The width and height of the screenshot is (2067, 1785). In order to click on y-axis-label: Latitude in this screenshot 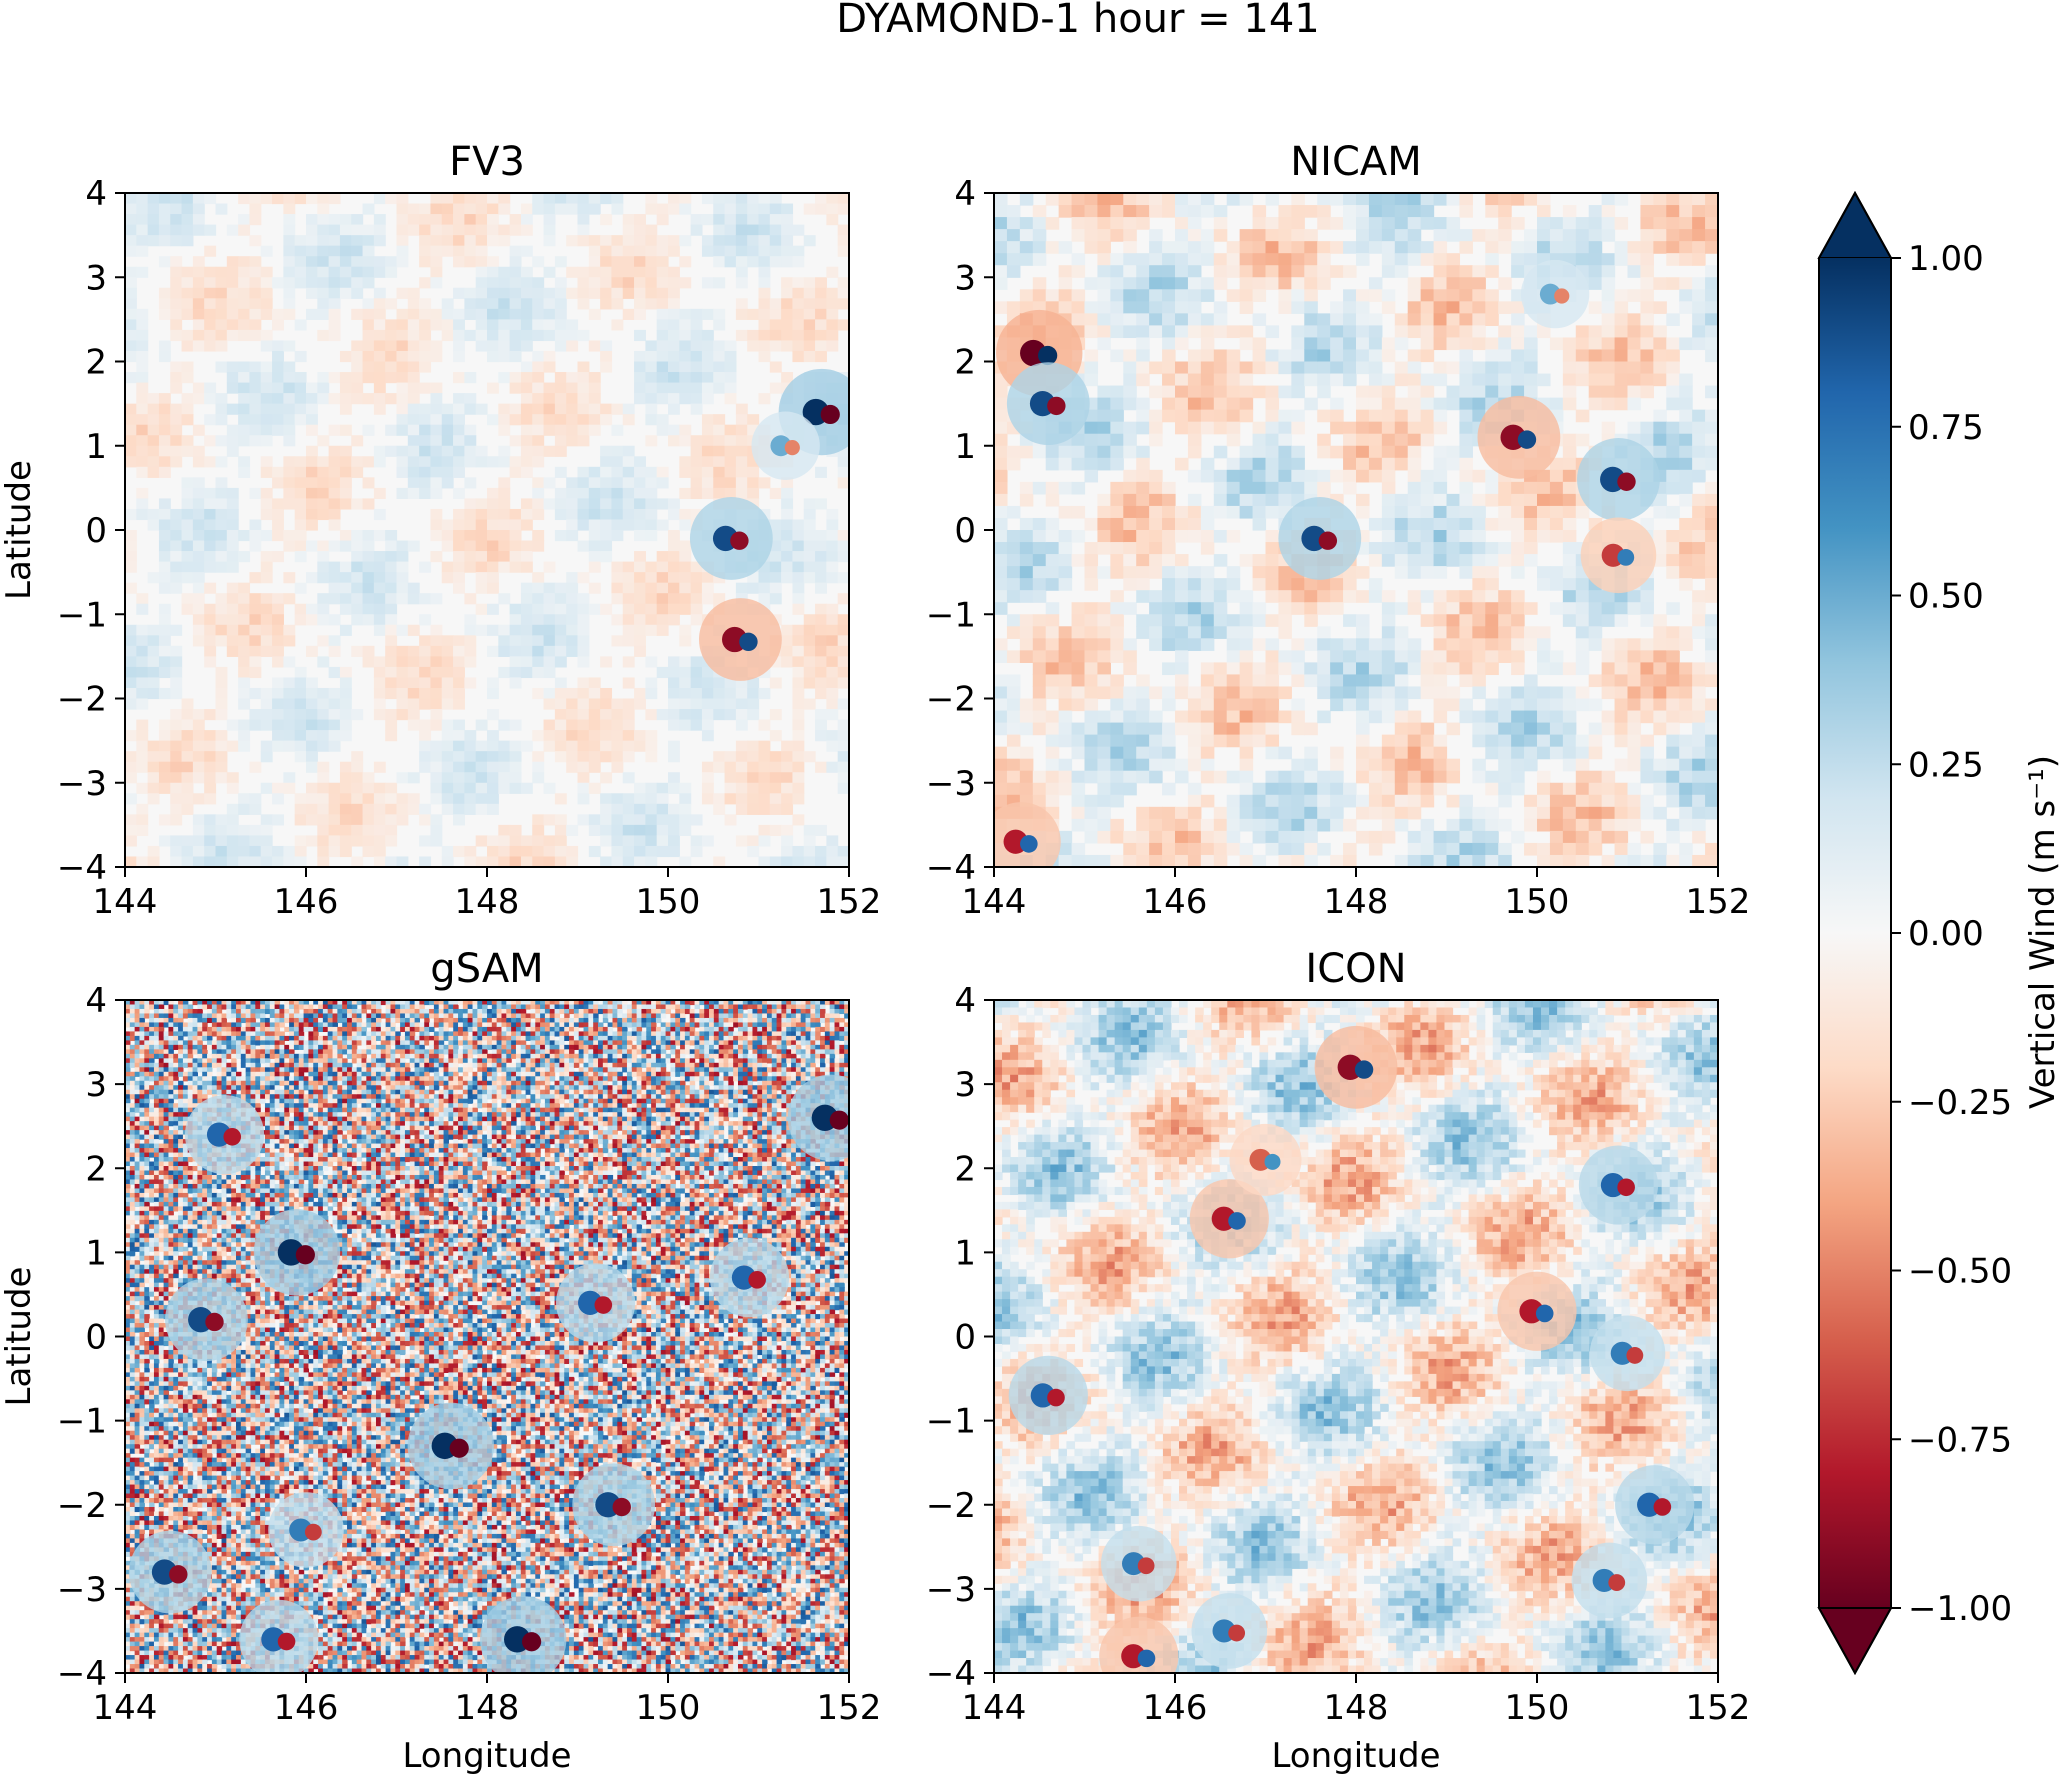, I will do `click(19, 530)`.